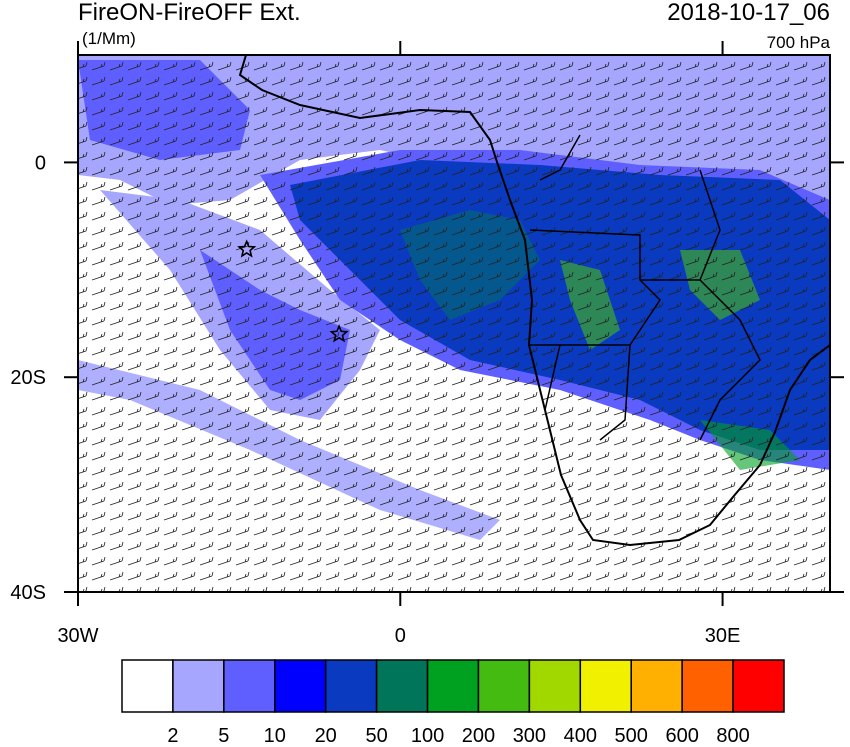  What do you see at coordinates (172, 736) in the screenshot?
I see `colorbar-label: 2` at bounding box center [172, 736].